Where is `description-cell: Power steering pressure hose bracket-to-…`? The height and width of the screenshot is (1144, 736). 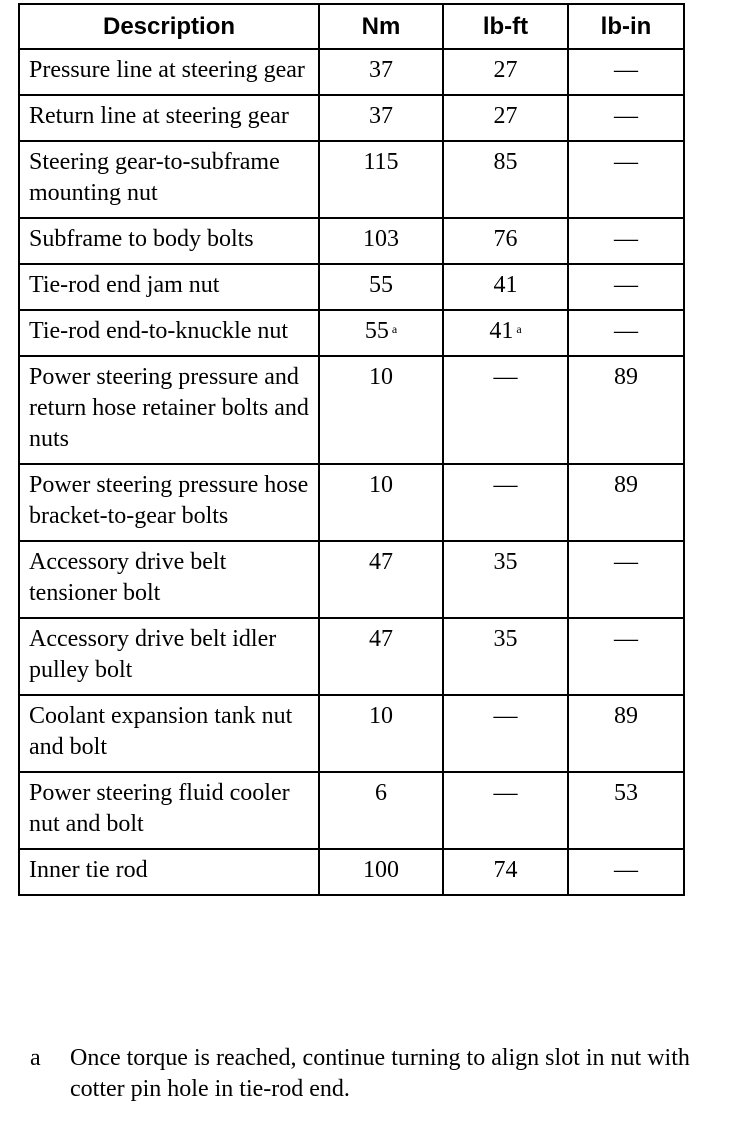
description-cell: Power steering pressure hose bracket-to-… is located at coordinates (169, 502).